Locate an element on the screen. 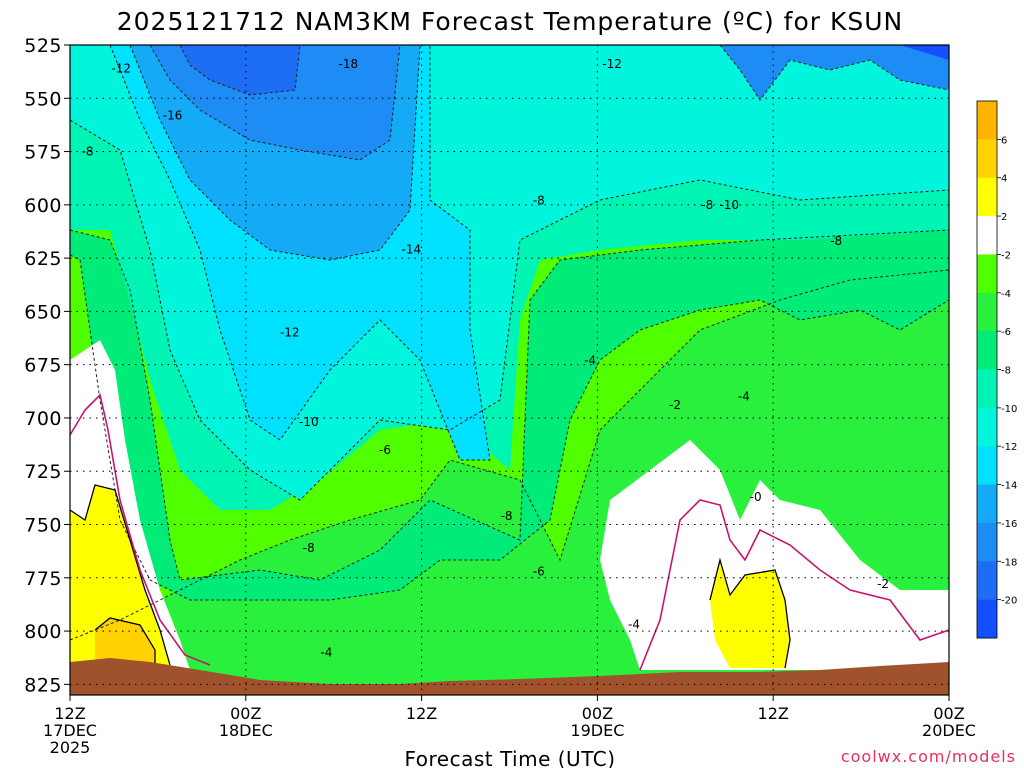 The image size is (1024, 768). isotherm-label: -14 is located at coordinates (412, 250).